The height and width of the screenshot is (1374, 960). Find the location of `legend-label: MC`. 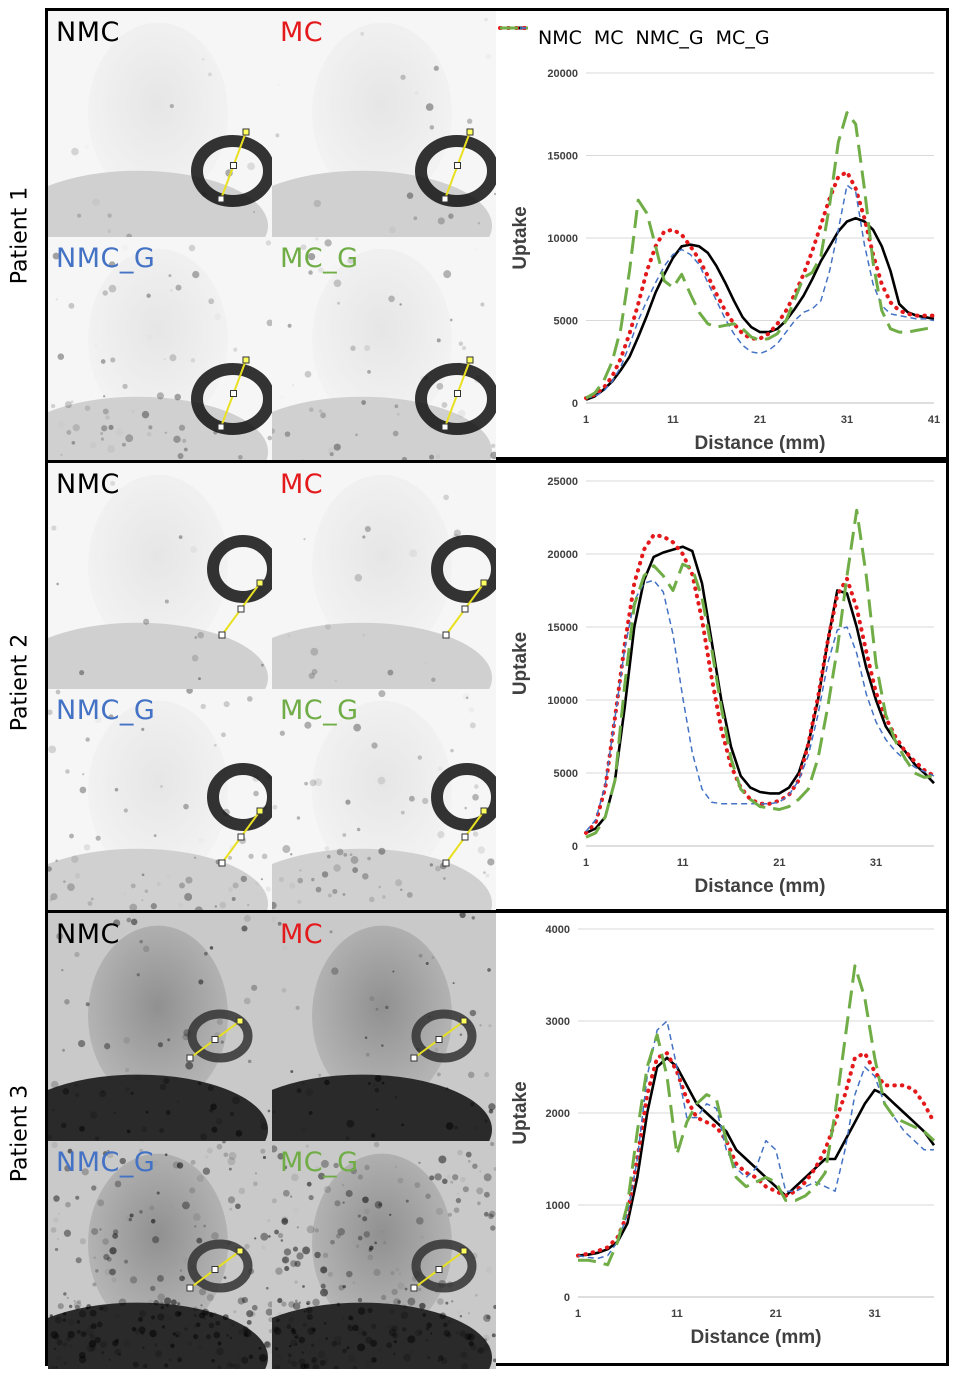

legend-label: MC is located at coordinates (608, 38).